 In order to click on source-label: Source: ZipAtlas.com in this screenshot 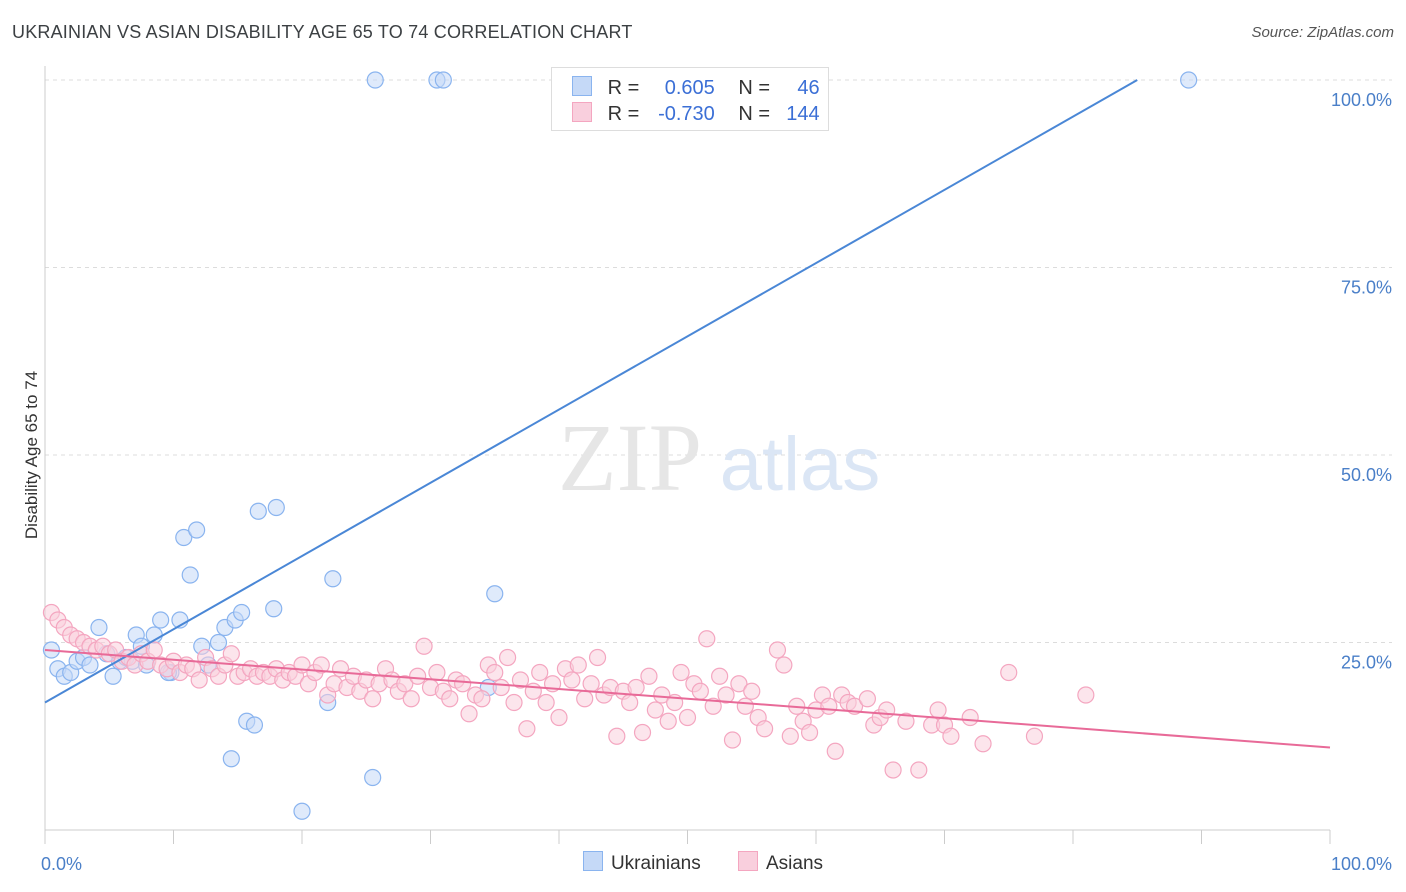, I will do `click(1322, 32)`.